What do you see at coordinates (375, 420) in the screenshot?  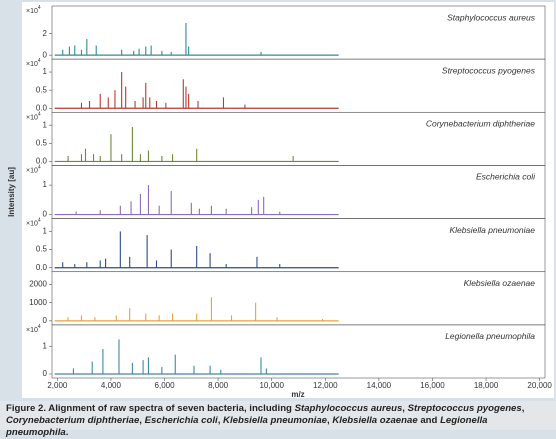 I see `caption-text: Klebsiella ozaenae` at bounding box center [375, 420].